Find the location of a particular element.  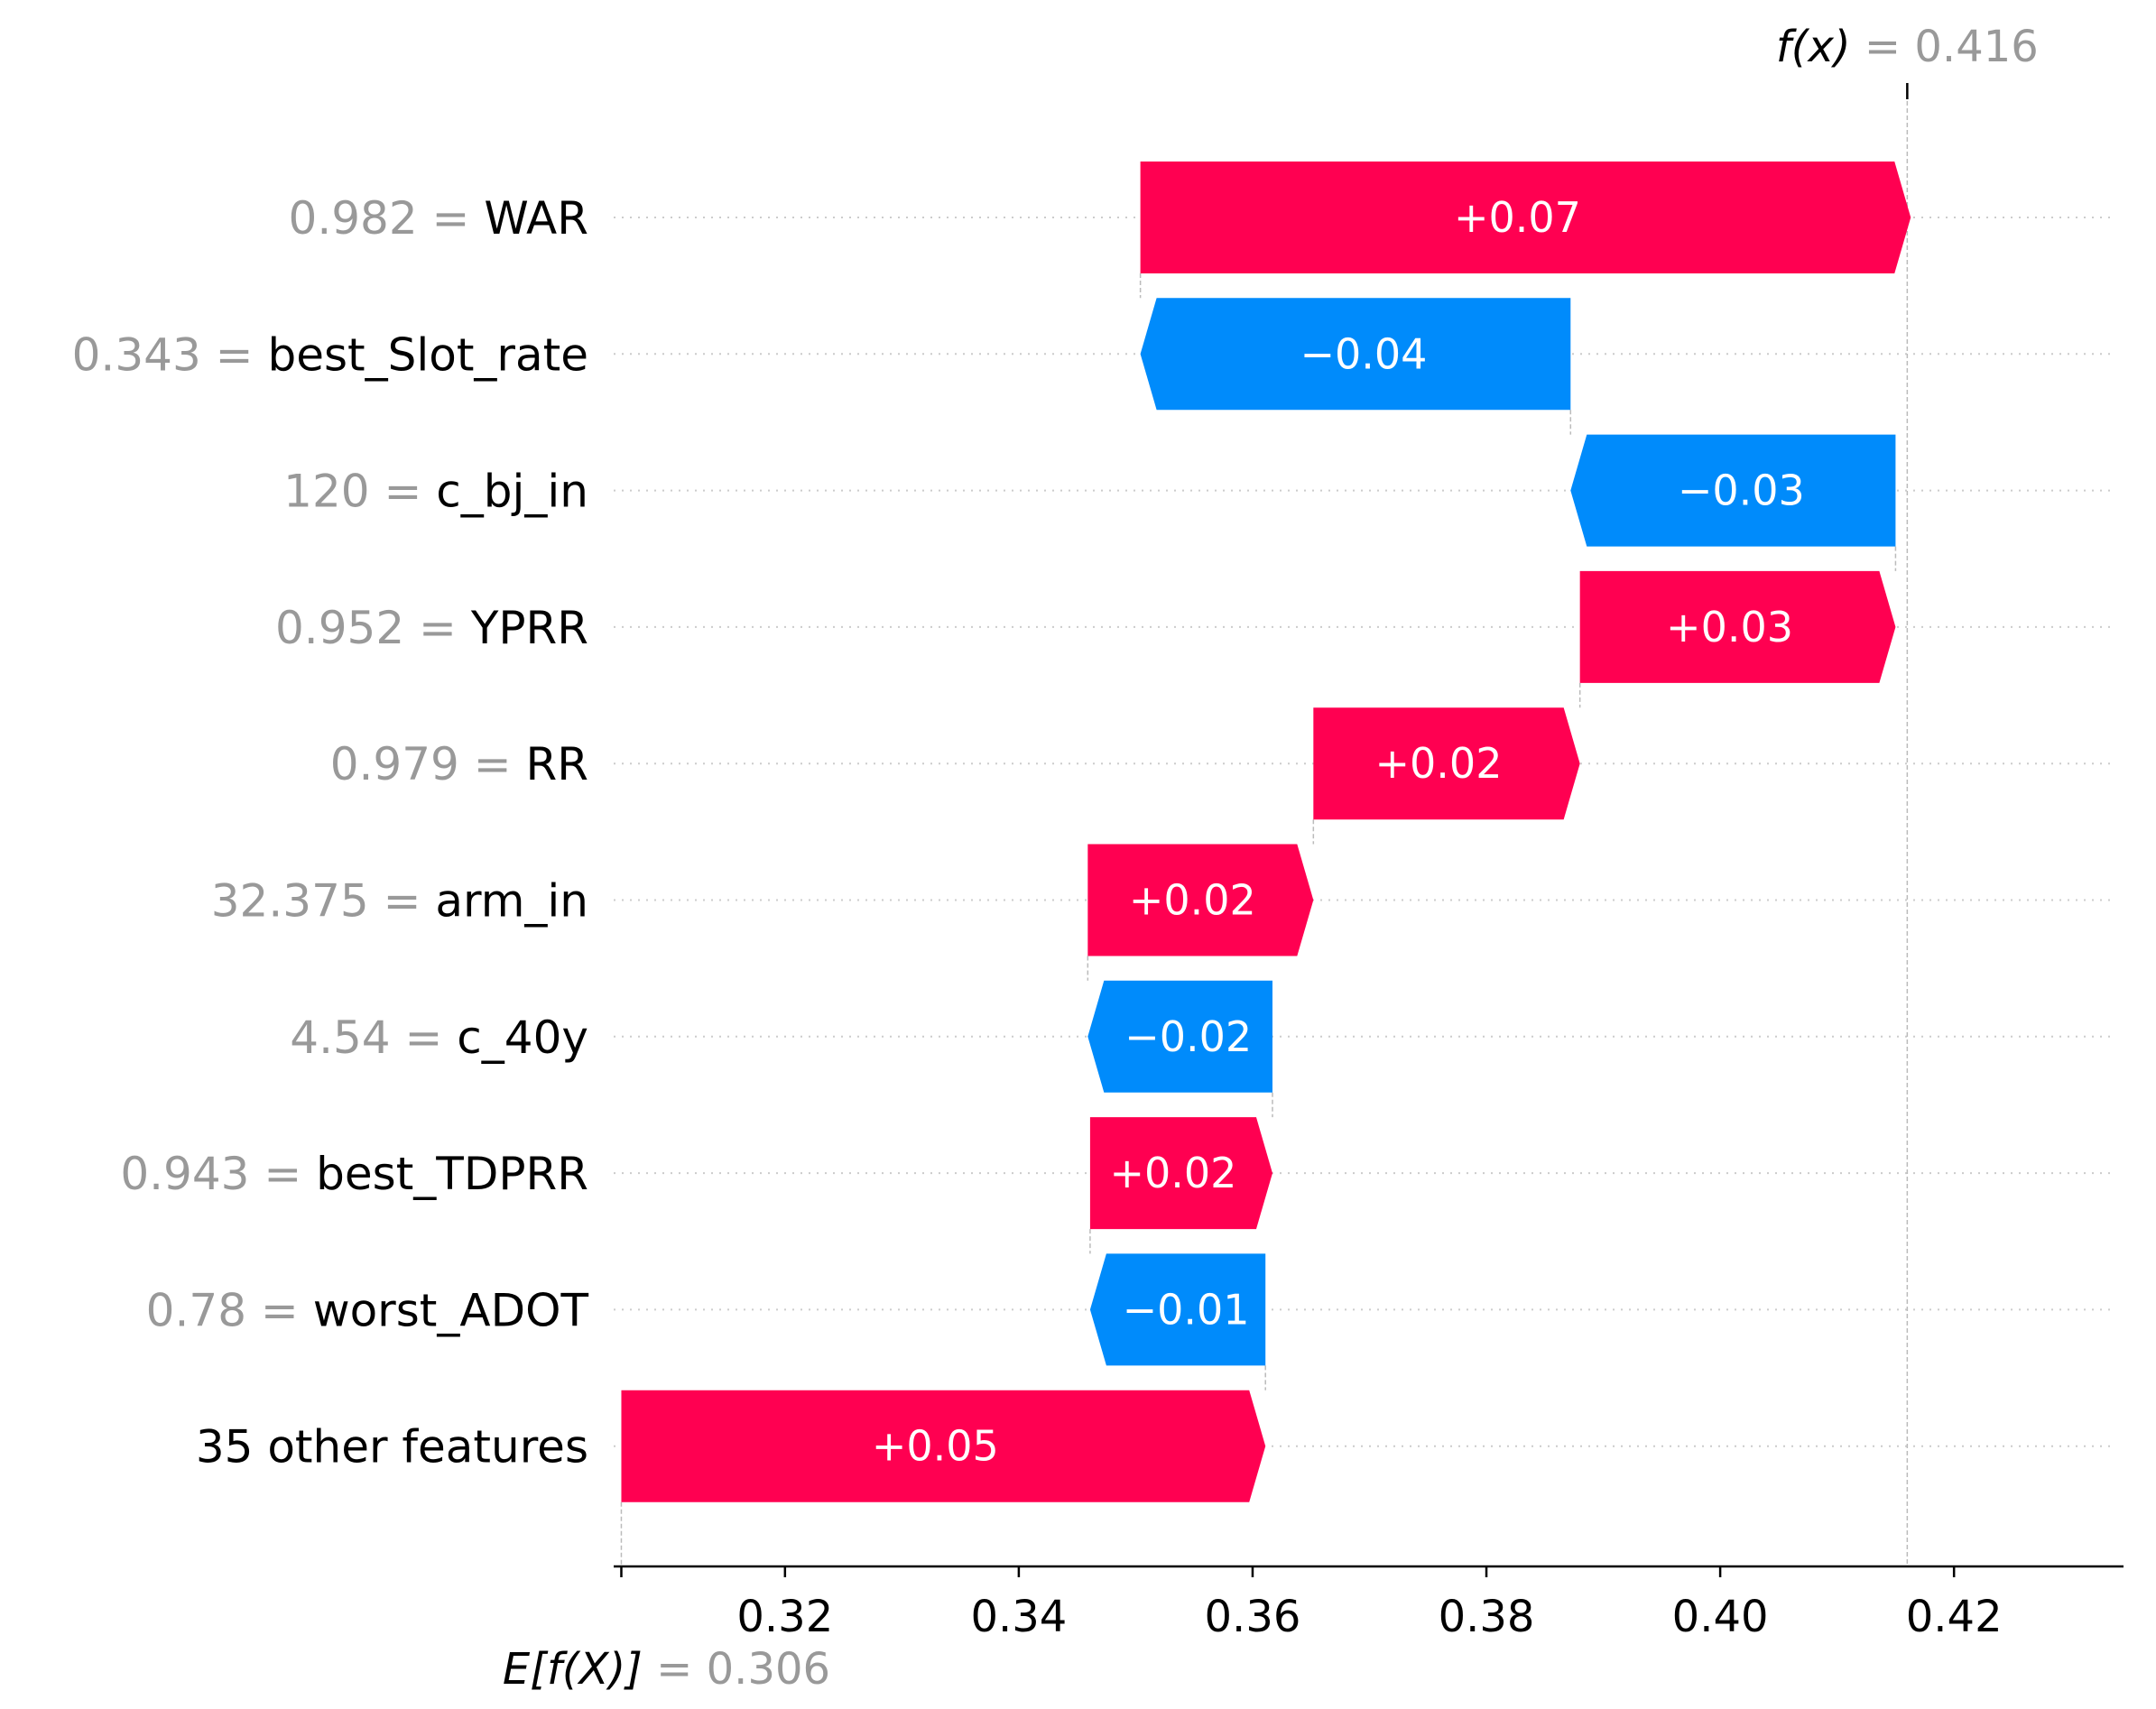

feature-value: 0.343 = is located at coordinates (170, 354).